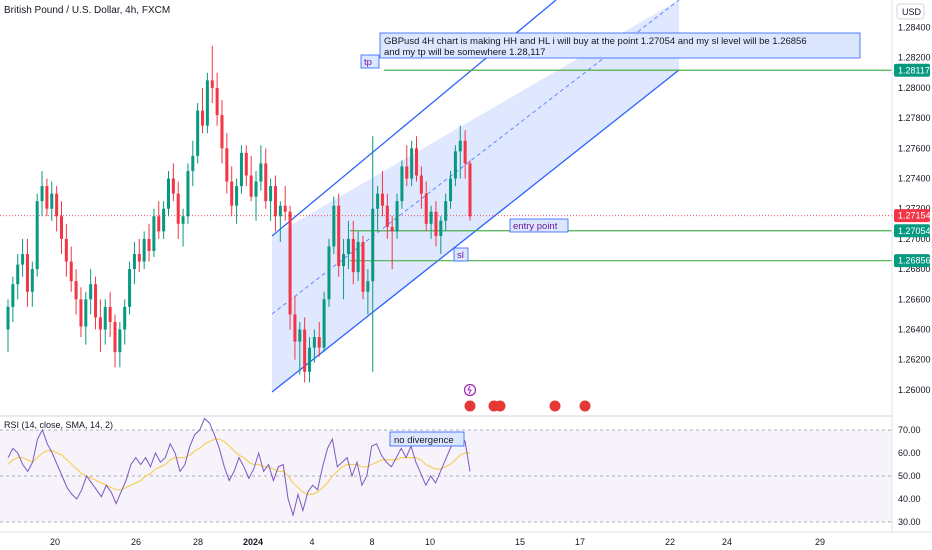 The width and height of the screenshot is (932, 550). I want to click on date-tick-label: 20, so click(55, 542).